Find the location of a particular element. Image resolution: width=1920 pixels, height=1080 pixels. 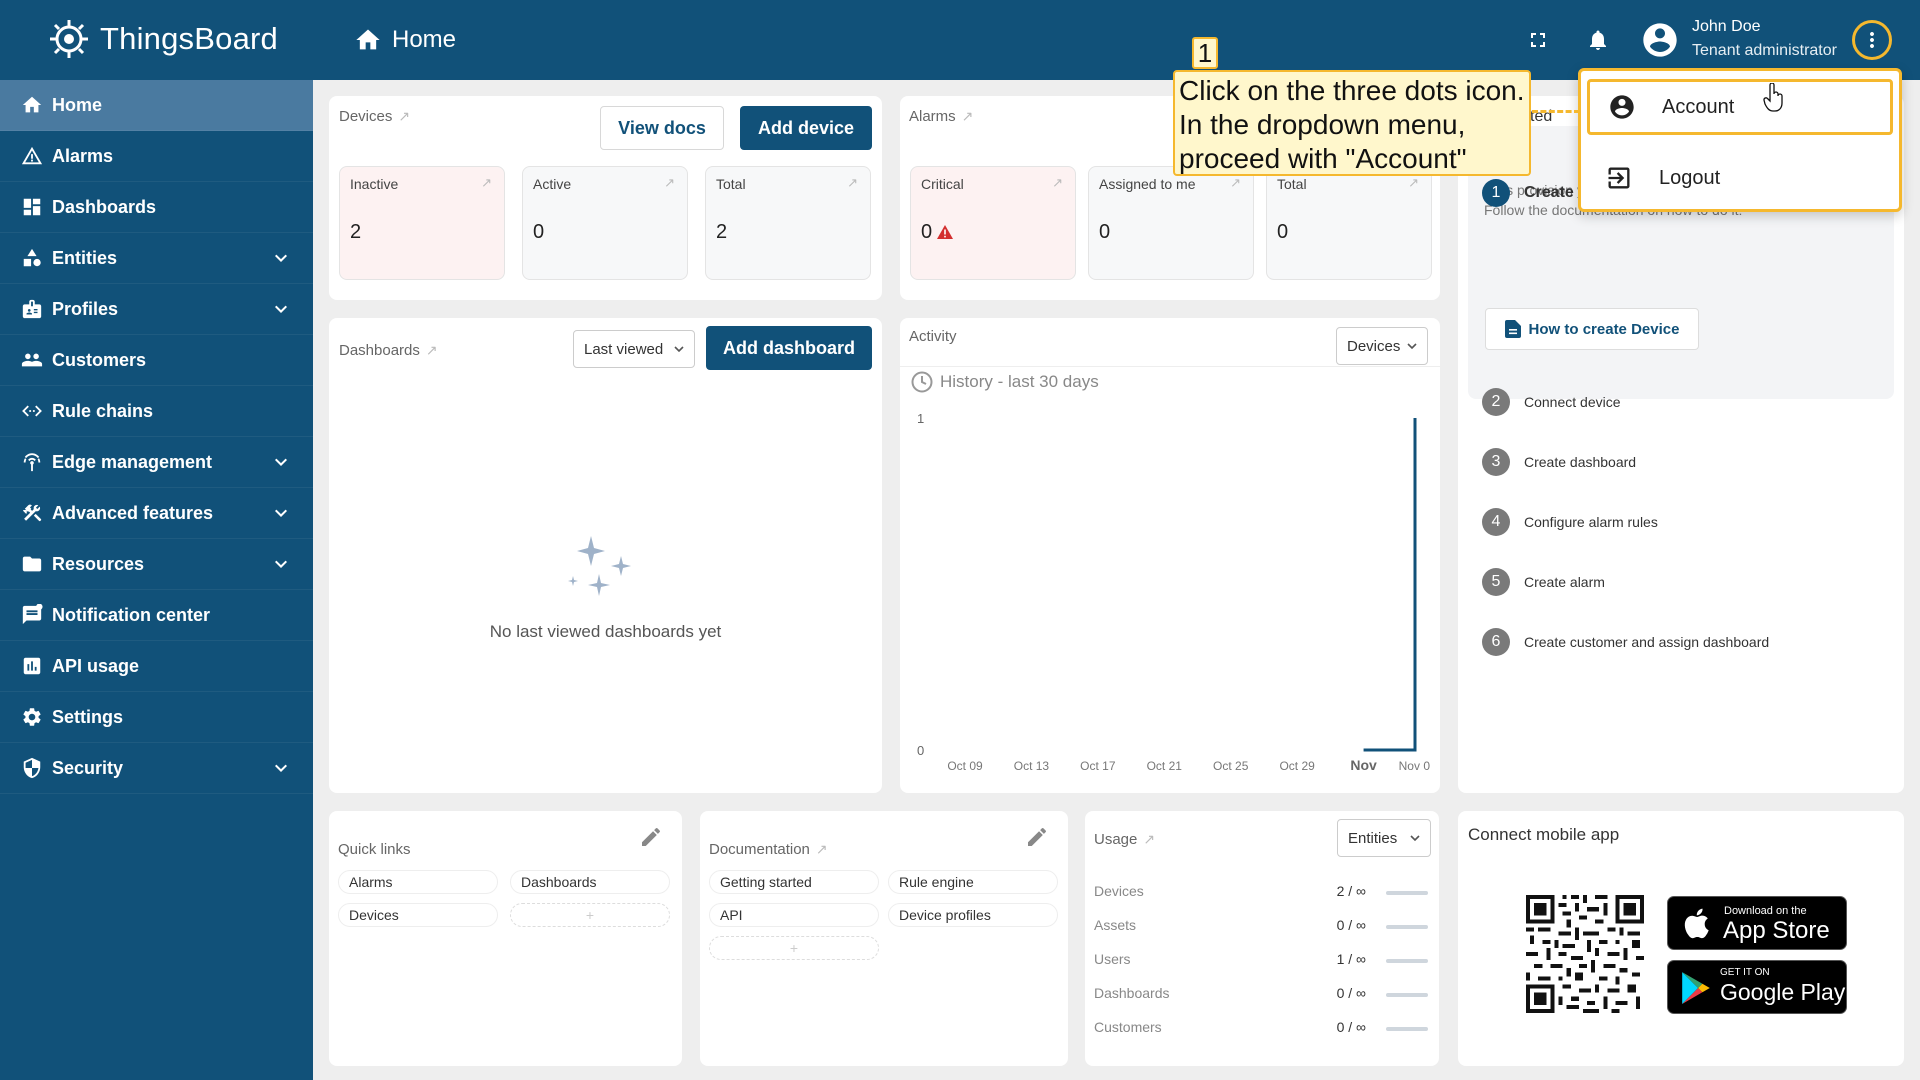

stat-value: 0 is located at coordinates (539, 232).